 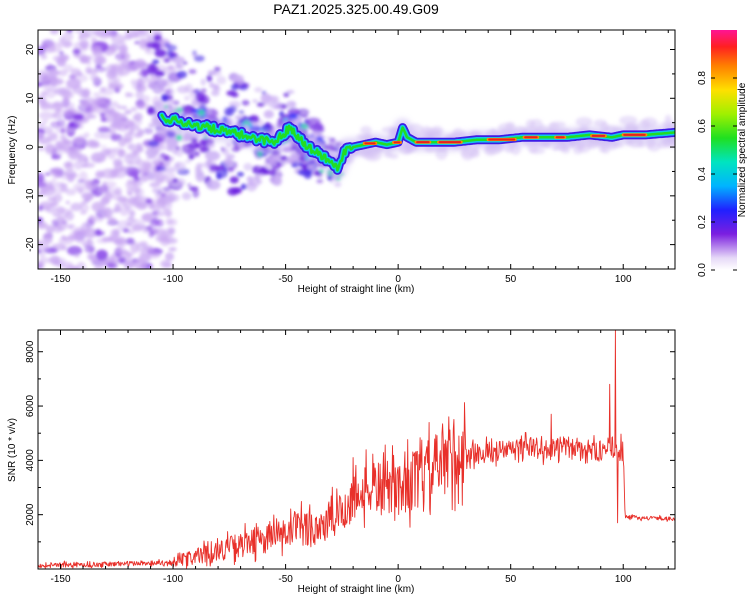 I want to click on x-axis-label-top: Height of straight line (km), so click(x=356, y=289).